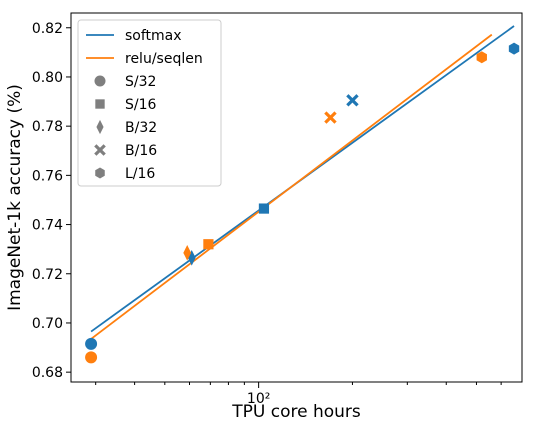 This screenshot has width=538, height=432. Describe the element at coordinates (47, 373) in the screenshot. I see `y-tick-label: 0.68` at that location.